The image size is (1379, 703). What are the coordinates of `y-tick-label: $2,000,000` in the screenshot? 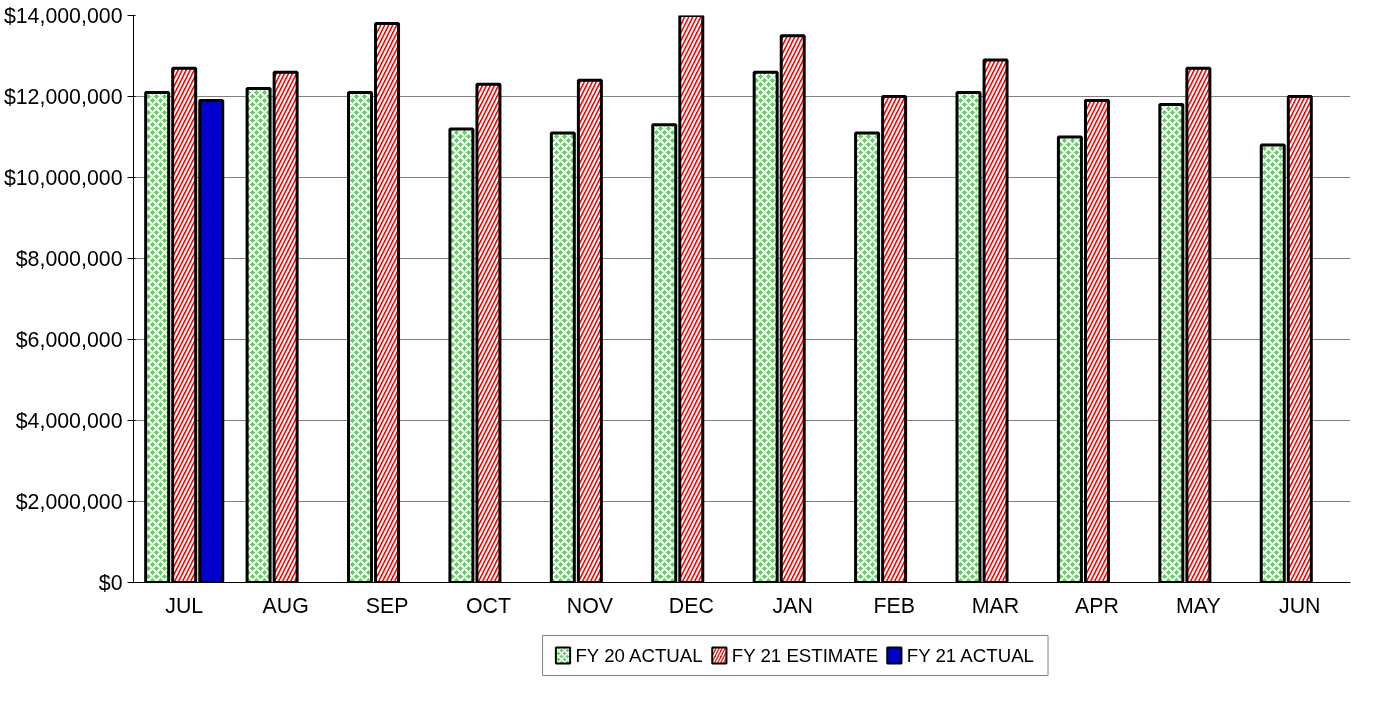 It's located at (69, 501).